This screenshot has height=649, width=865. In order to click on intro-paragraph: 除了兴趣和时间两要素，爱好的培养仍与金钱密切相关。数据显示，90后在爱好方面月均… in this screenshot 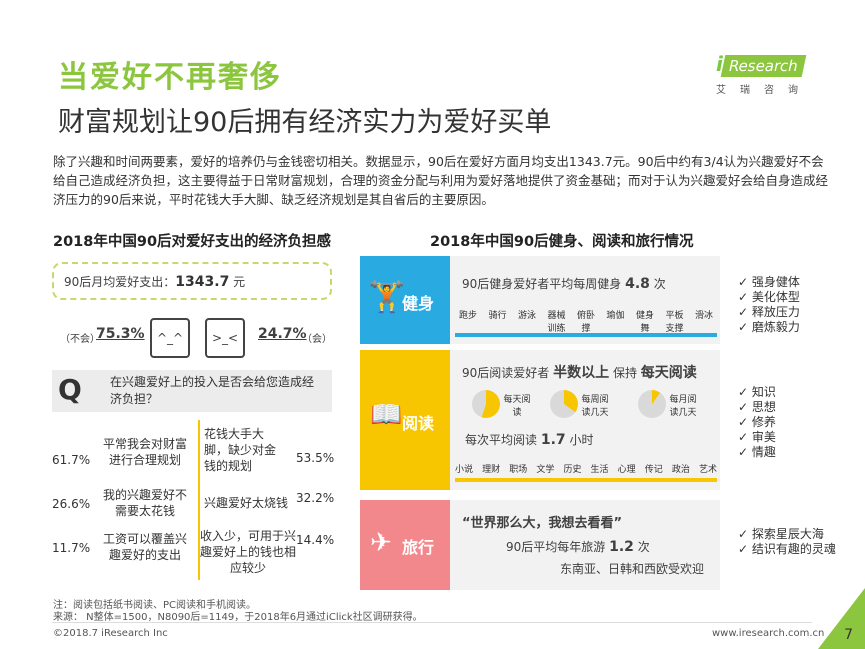, I will do `click(441, 180)`.